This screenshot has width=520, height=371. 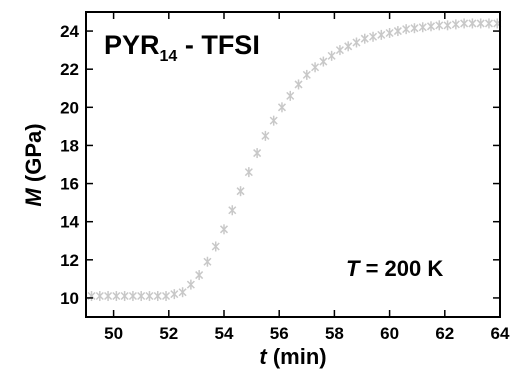 What do you see at coordinates (444, 333) in the screenshot?
I see `x-tick-label: 62` at bounding box center [444, 333].